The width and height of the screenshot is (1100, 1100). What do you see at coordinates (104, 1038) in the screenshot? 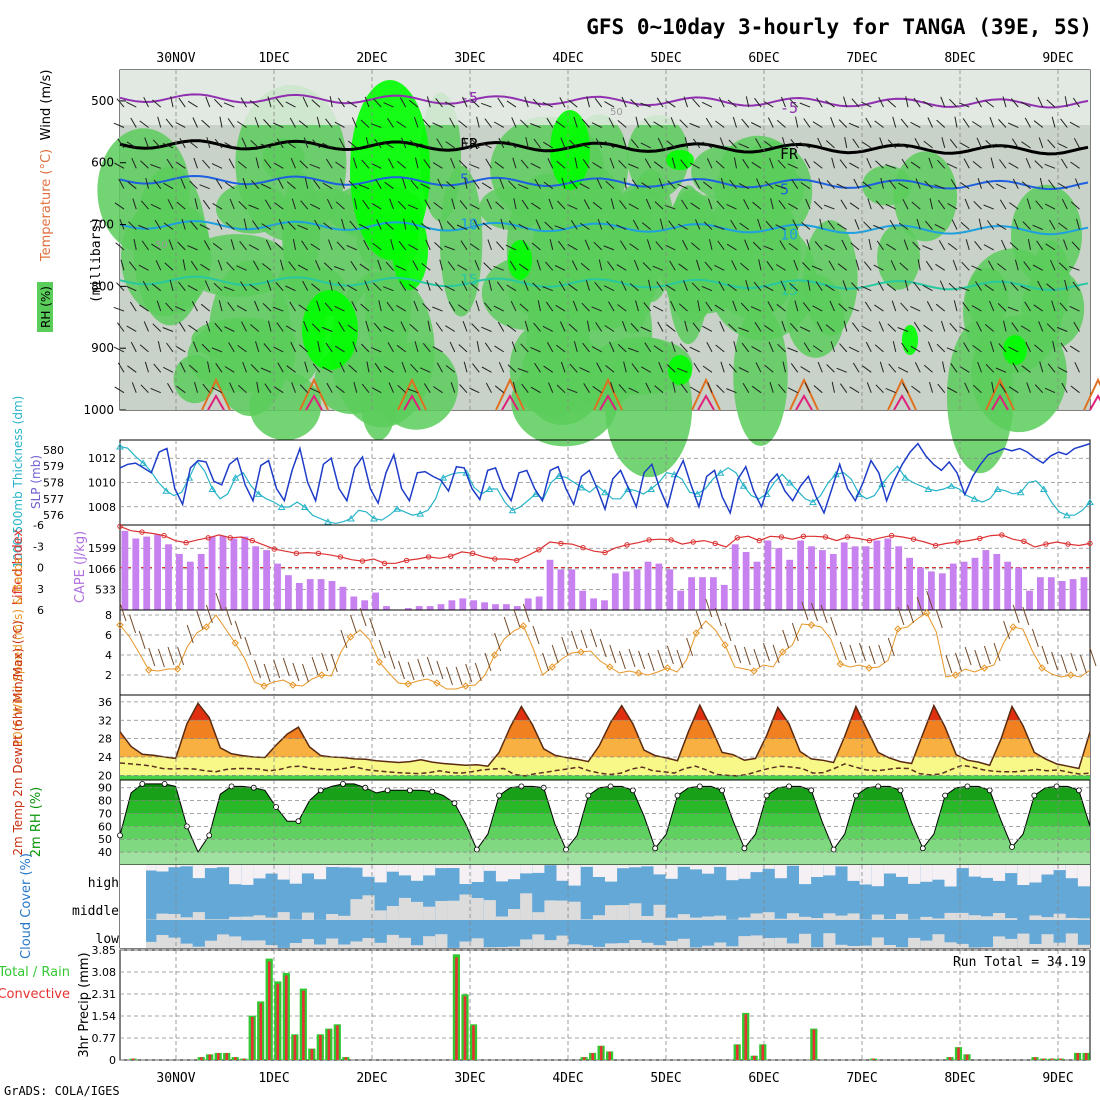
I see `precip-tick-label: 0.77` at bounding box center [104, 1038].